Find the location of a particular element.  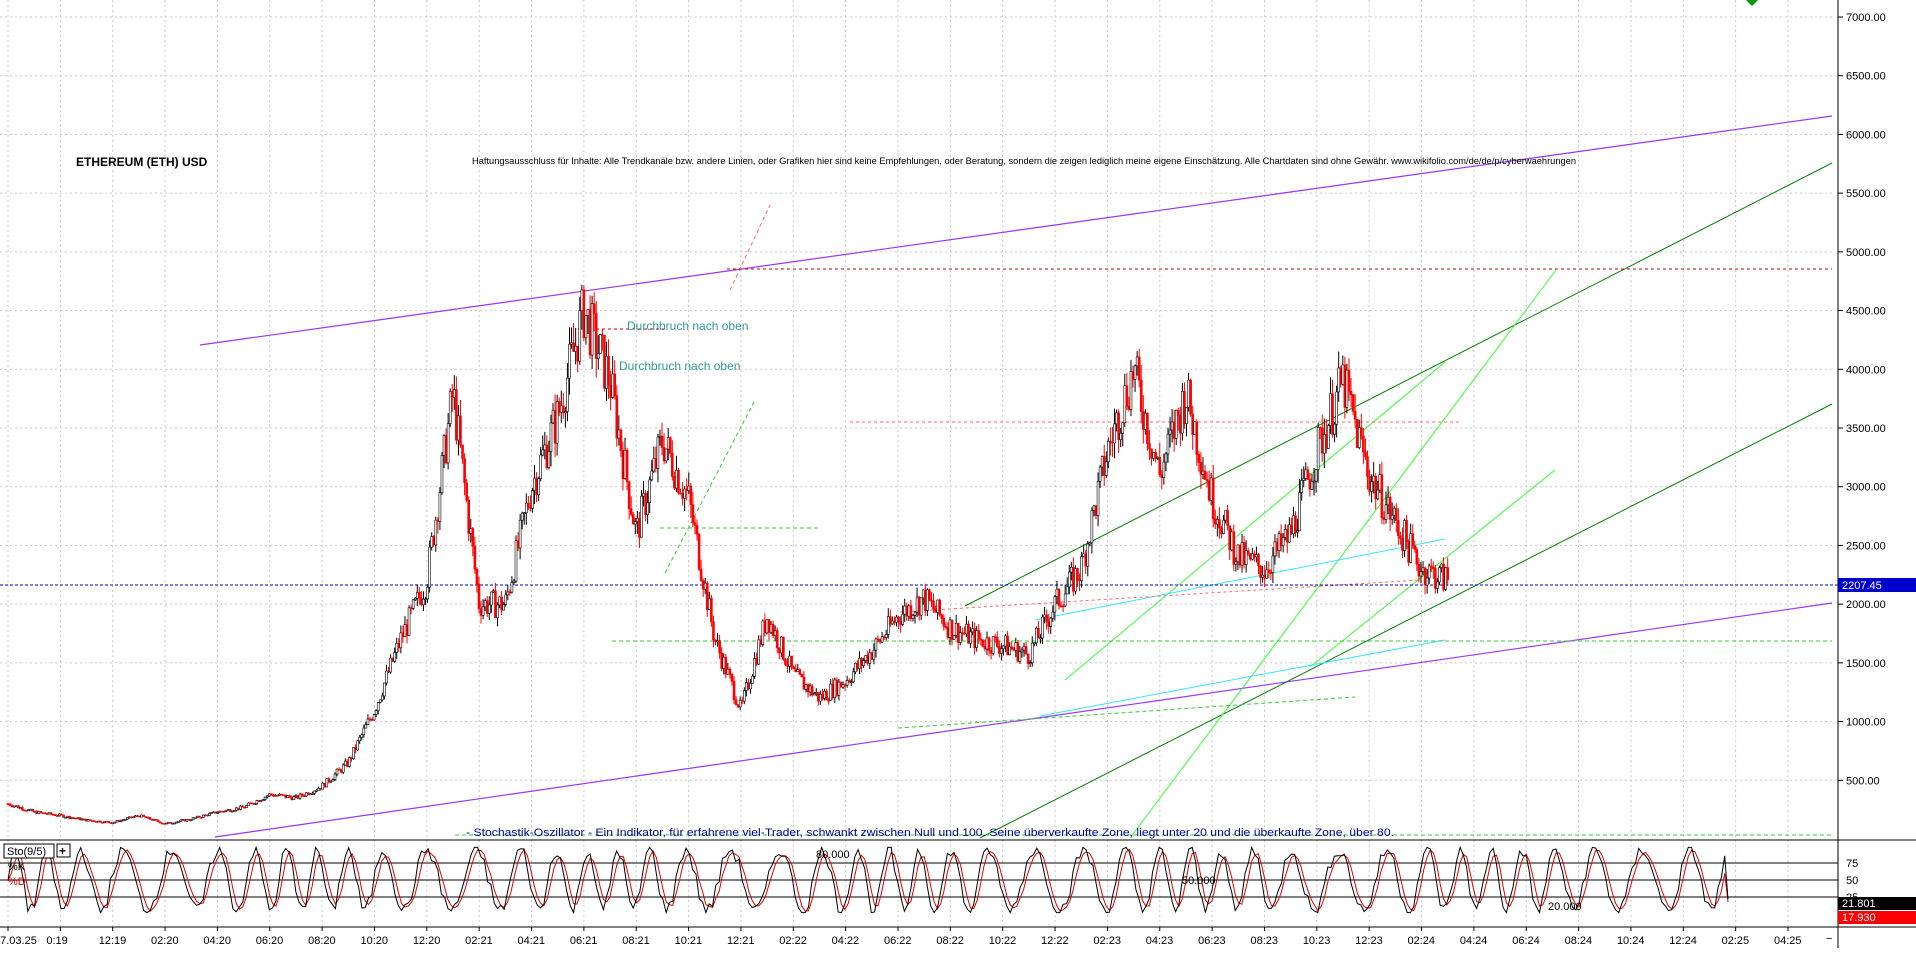

x-tick-label: 10:21 is located at coordinates (689, 941).